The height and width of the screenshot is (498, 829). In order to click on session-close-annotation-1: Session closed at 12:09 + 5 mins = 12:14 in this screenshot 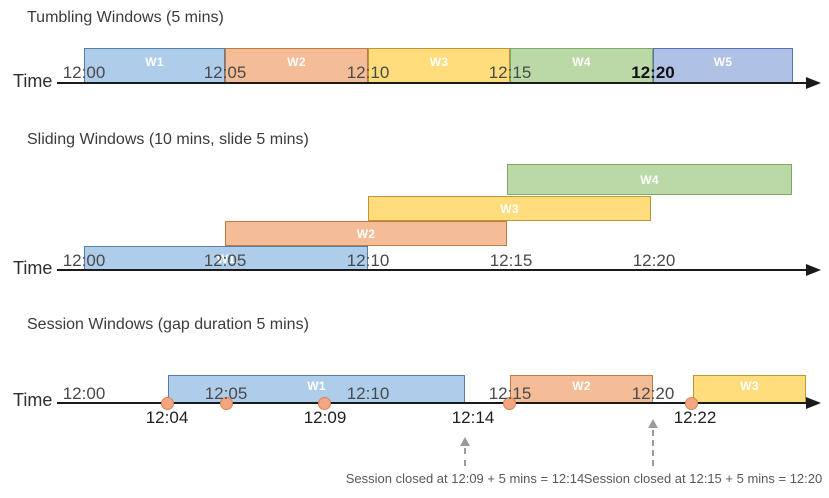, I will do `click(465, 478)`.